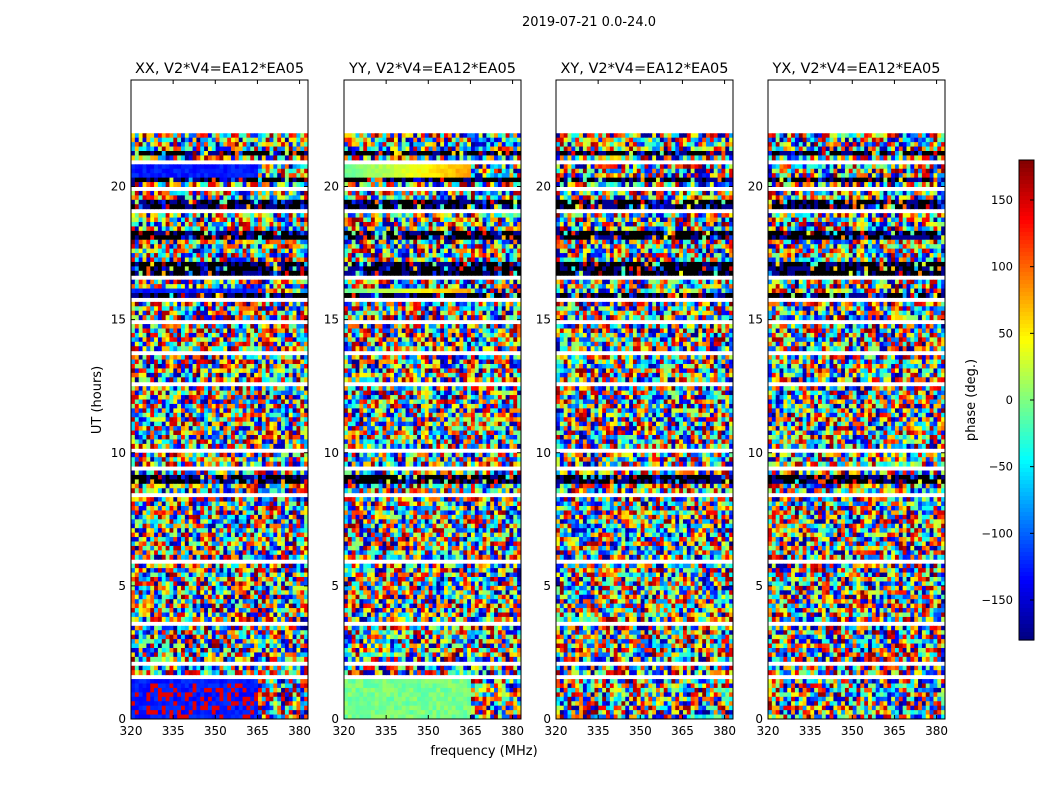 Image resolution: width=1050 pixels, height=800 pixels. What do you see at coordinates (432, 69) in the screenshot?
I see `panel-title: YY, V2*V4=EA12*EA05` at bounding box center [432, 69].